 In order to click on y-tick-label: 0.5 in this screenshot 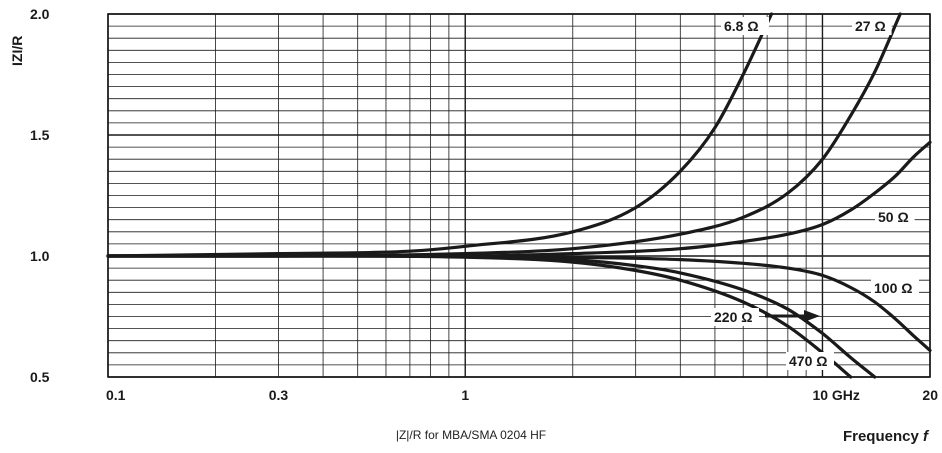, I will do `click(40, 377)`.